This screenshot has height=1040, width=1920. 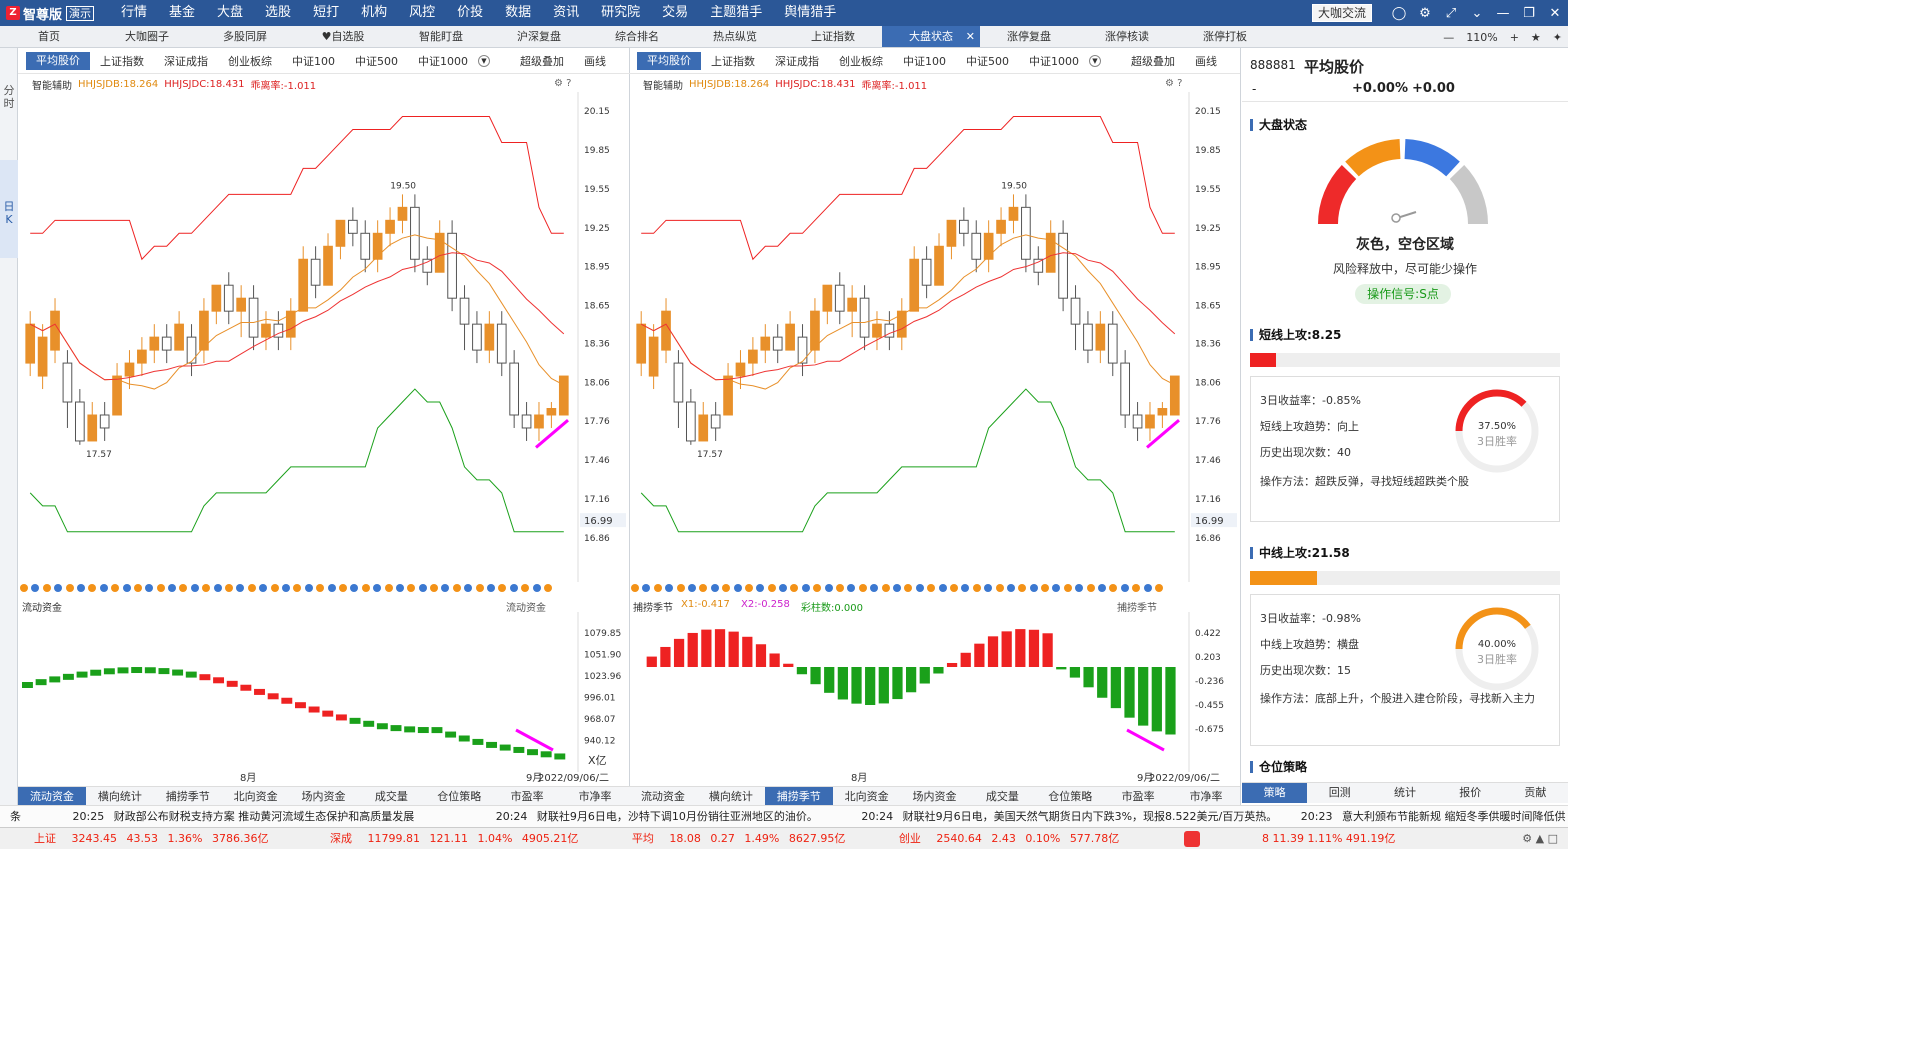 I want to click on exchange-button: 大咖交流, so click(x=1341, y=13).